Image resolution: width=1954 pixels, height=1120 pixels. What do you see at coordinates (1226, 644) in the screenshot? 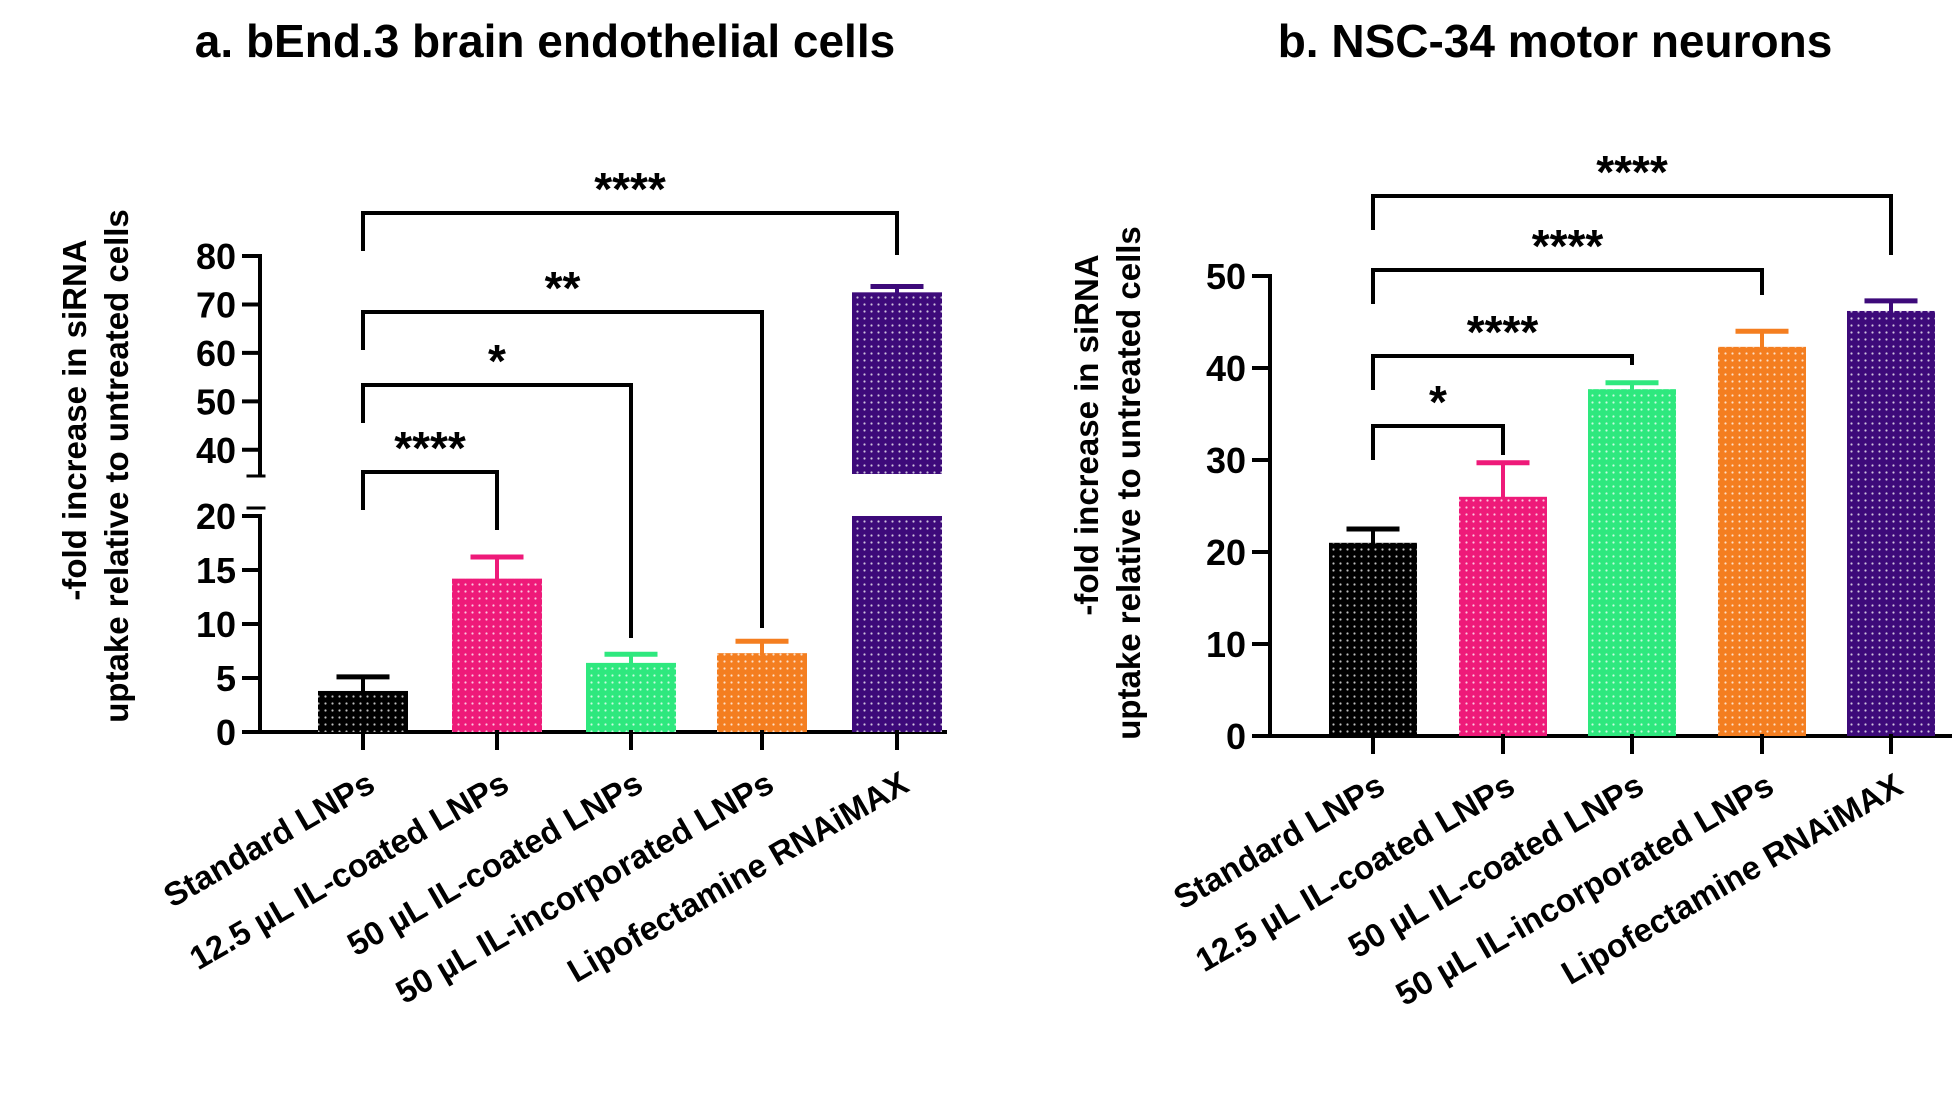
I see `panel-b-ytick-label-1: 10` at bounding box center [1226, 644].